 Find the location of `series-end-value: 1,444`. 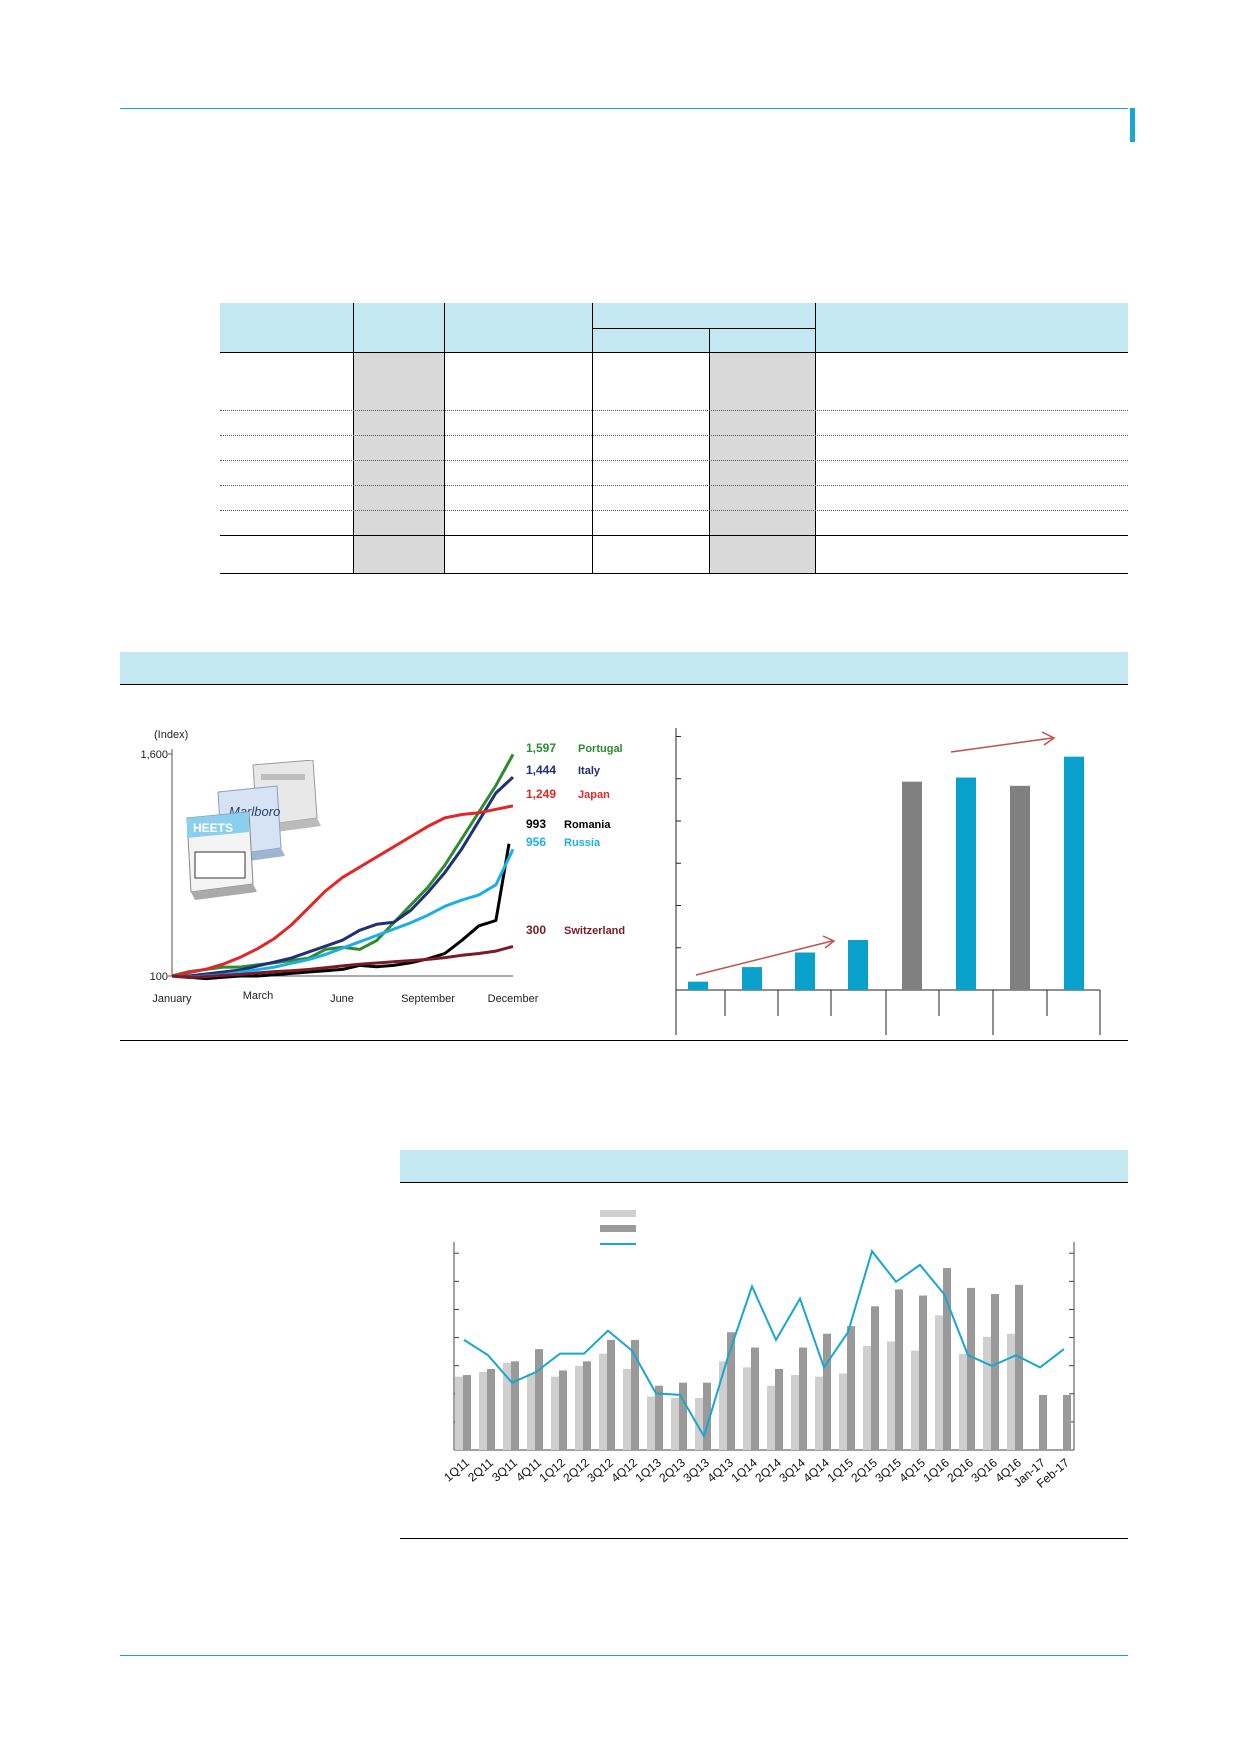

series-end-value: 1,444 is located at coordinates (541, 770).